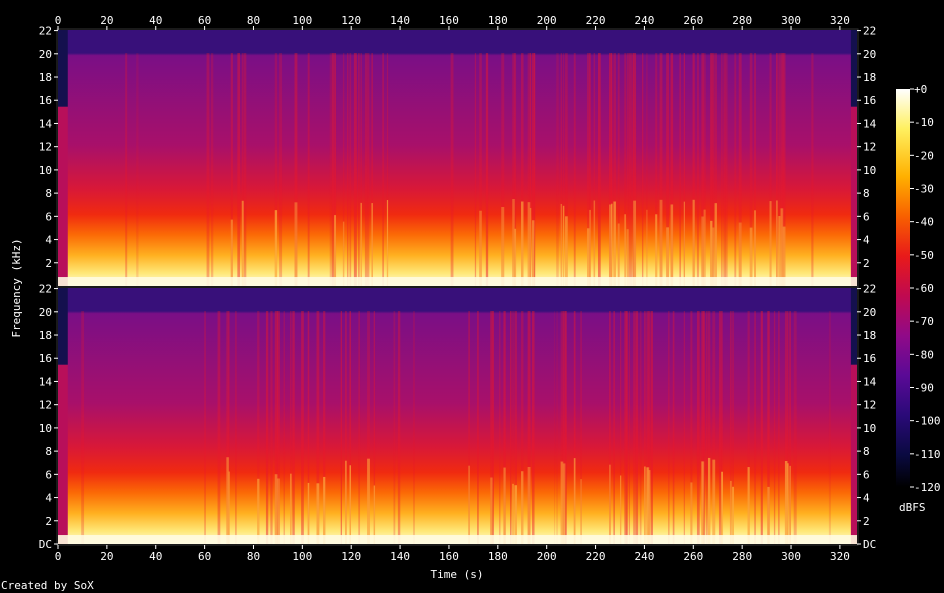 This screenshot has width=944, height=593. I want to click on y-tick-label-left: 22, so click(45, 289).